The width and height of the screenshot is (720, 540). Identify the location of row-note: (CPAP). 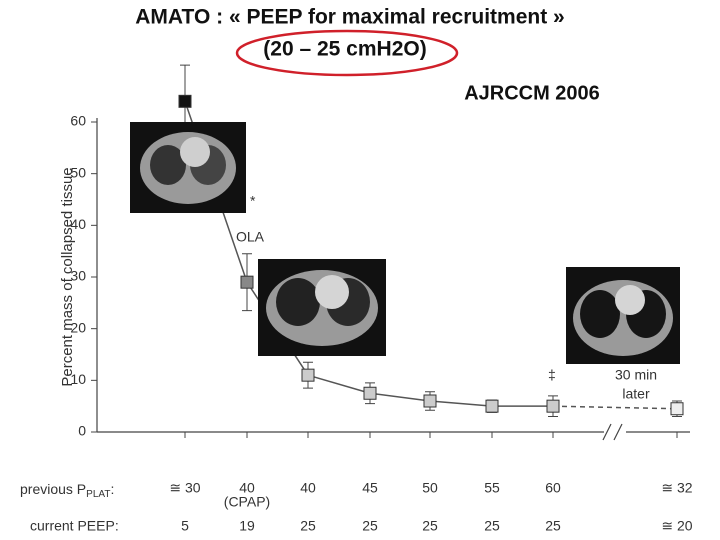
(247, 502).